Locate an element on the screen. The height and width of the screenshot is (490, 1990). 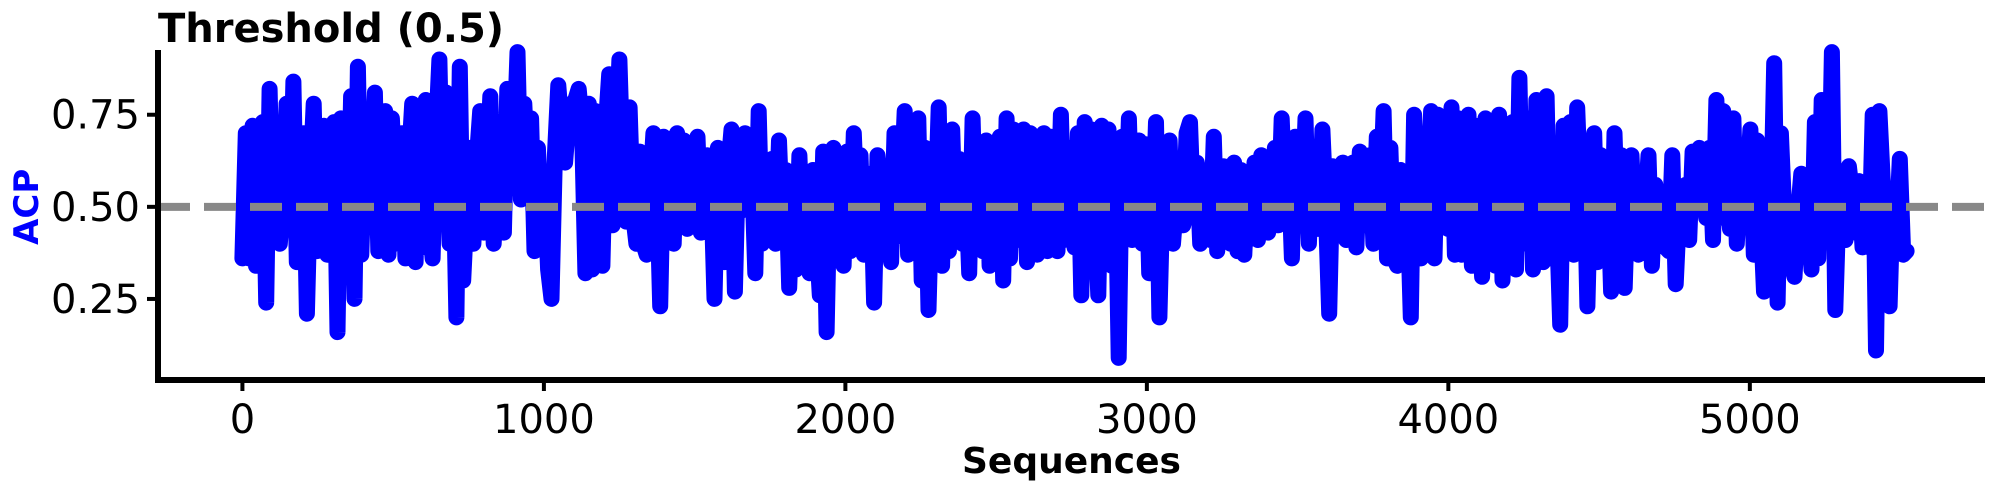
x-tick-label: 2000 is located at coordinates (845, 420).